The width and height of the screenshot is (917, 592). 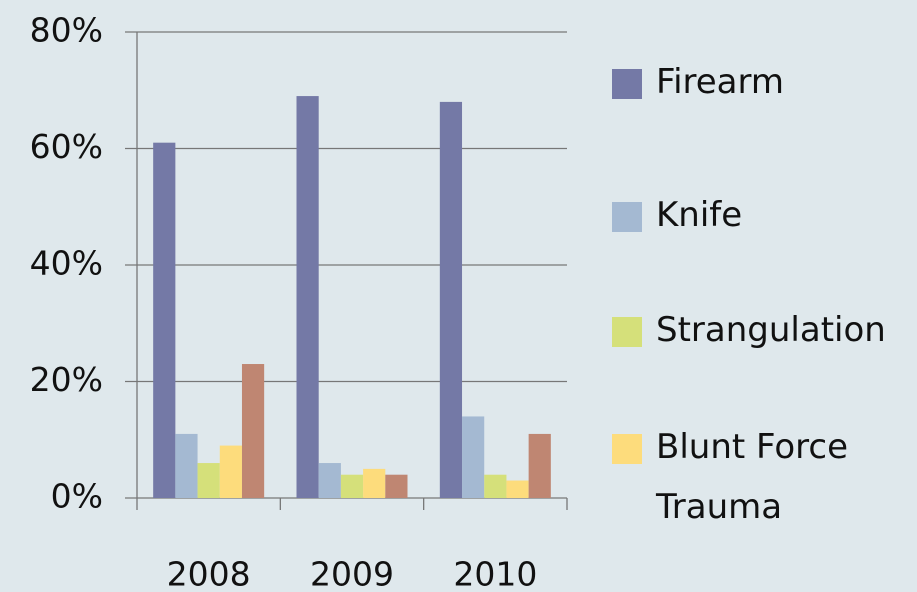 I want to click on y-tick-label: 20%, so click(x=66, y=379).